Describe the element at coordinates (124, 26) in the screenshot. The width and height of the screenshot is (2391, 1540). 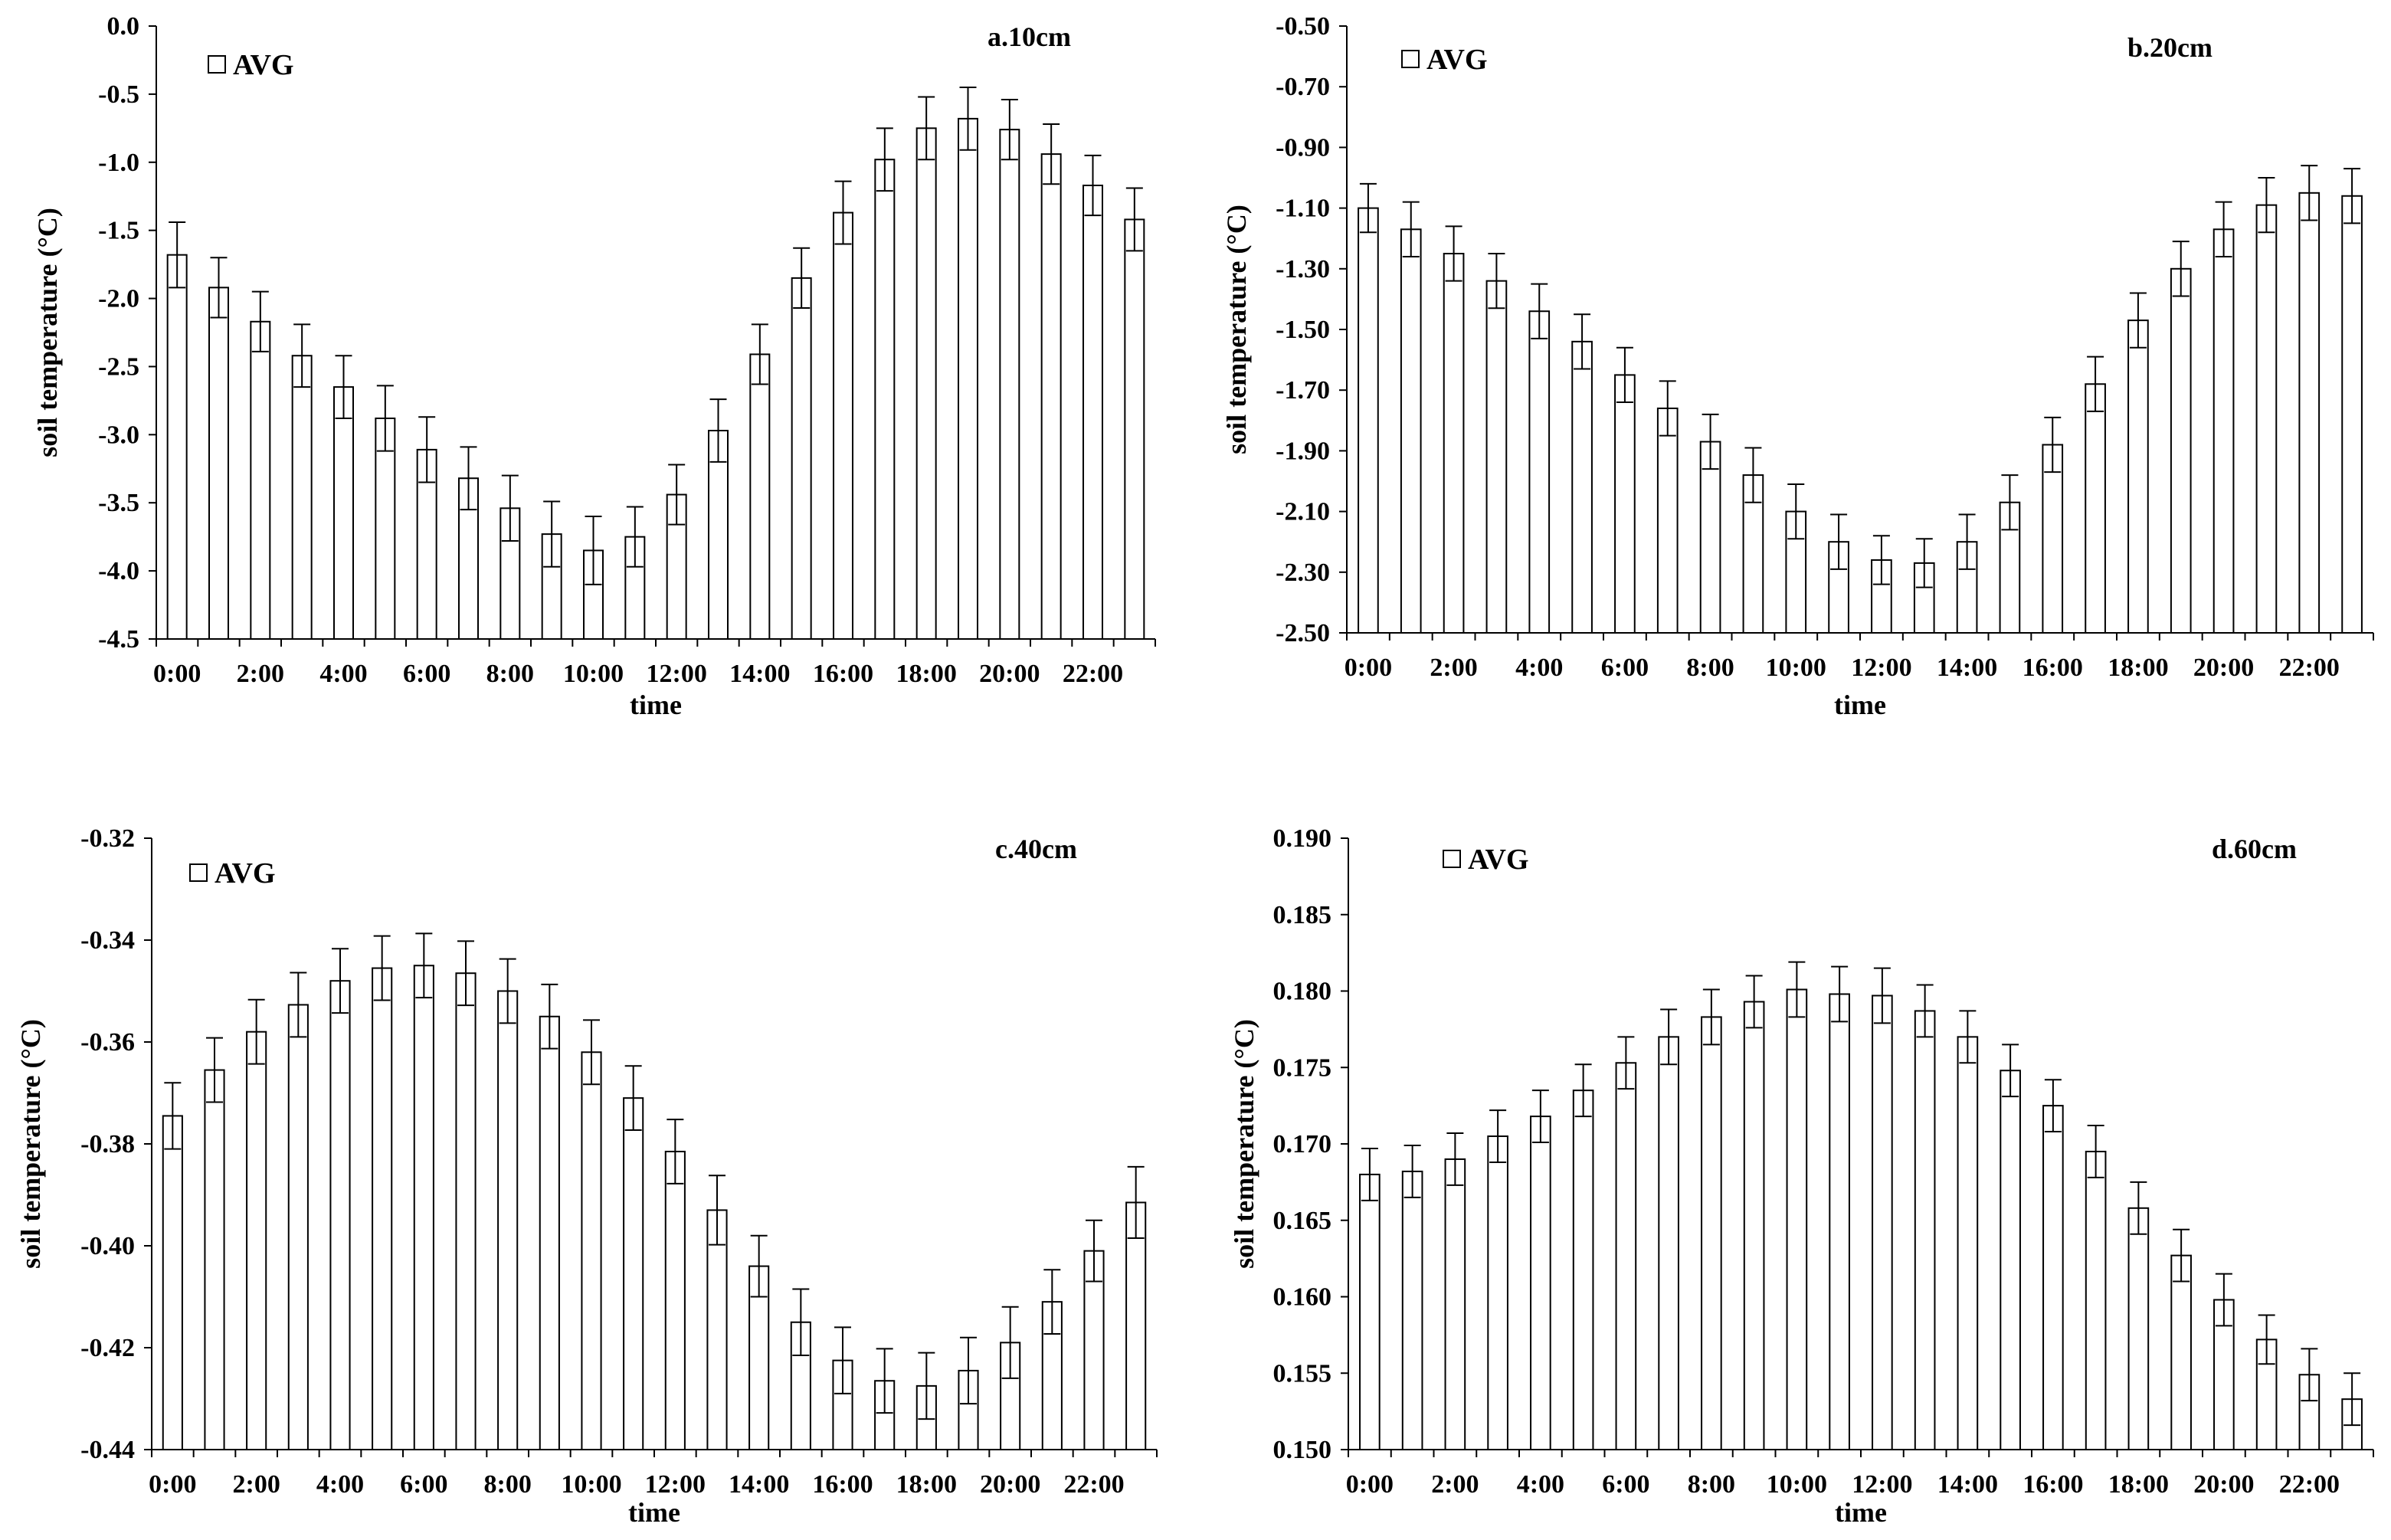
I see `y-tick-label: 0.0` at that location.